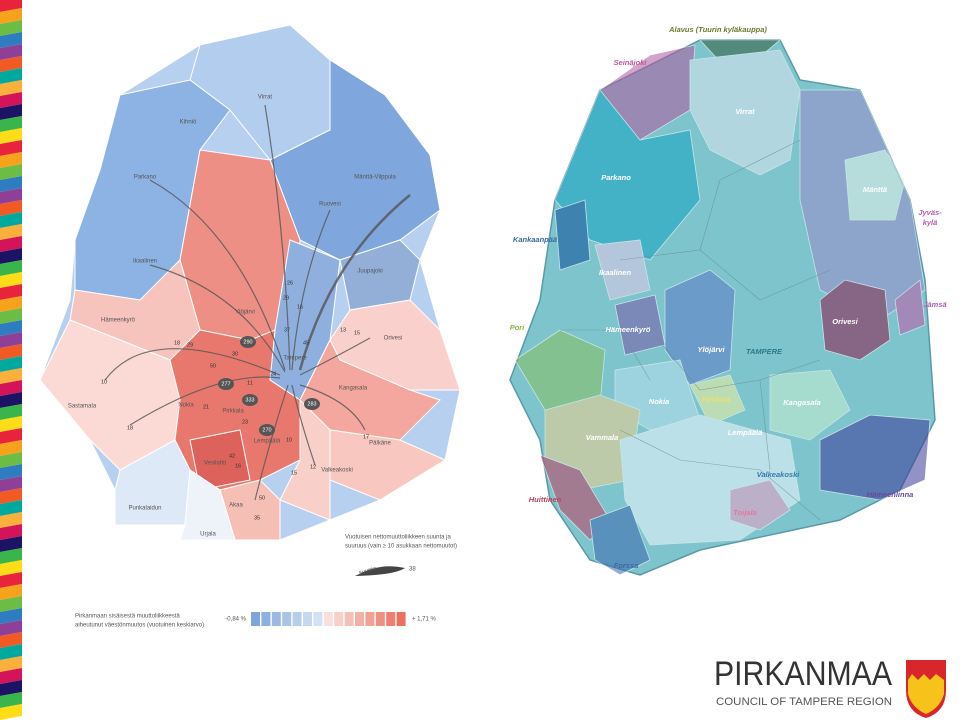  Describe the element at coordinates (208, 535) in the screenshot. I see `municipality-label: Urjala` at that location.